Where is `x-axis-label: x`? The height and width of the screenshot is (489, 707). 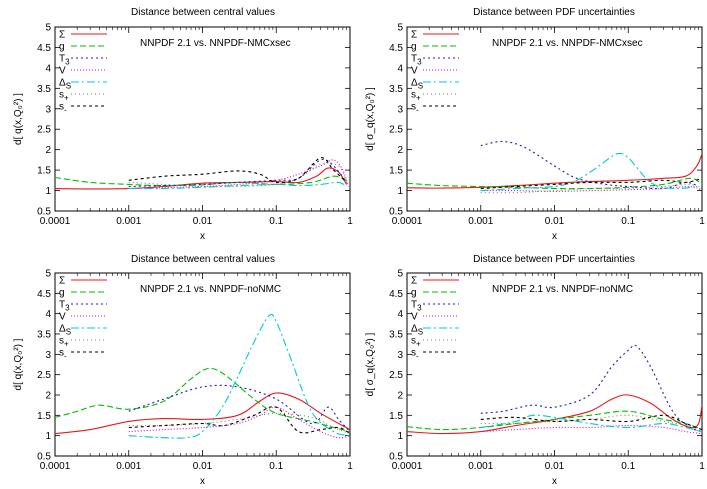 x-axis-label: x is located at coordinates (554, 236).